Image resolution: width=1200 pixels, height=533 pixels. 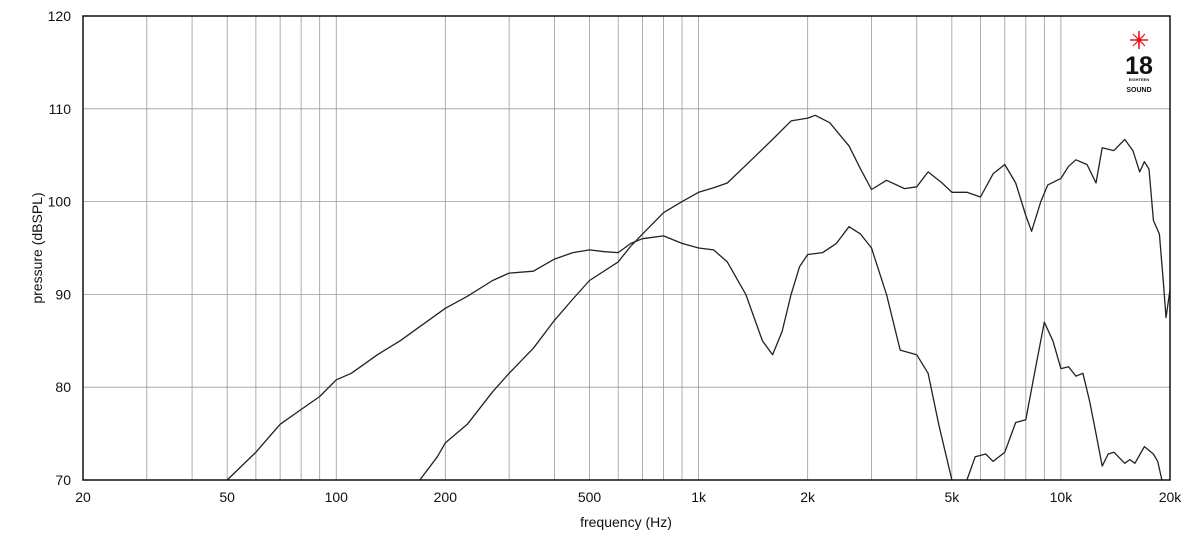 I want to click on x-axis-label: frequency (Hz), so click(x=626, y=522).